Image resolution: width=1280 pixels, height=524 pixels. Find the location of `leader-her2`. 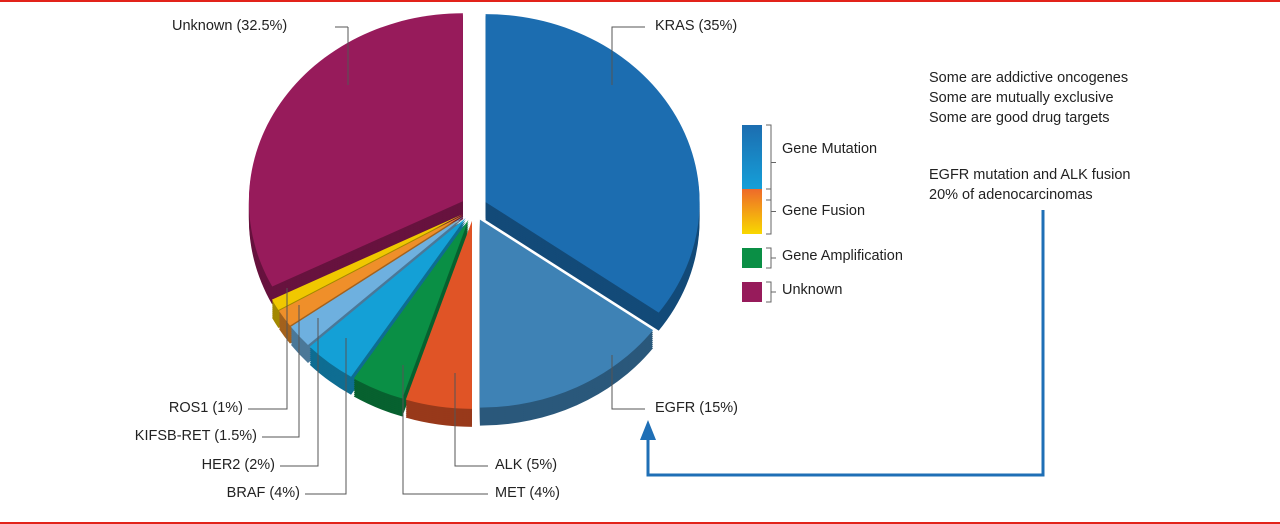

leader-her2 is located at coordinates (299, 392).